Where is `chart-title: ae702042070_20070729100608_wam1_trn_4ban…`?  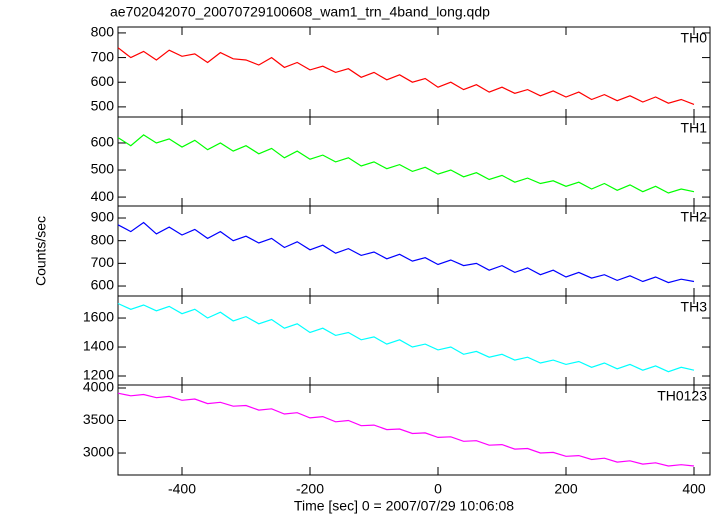 chart-title: ae702042070_20070729100608_wam1_trn_4ban… is located at coordinates (300, 12).